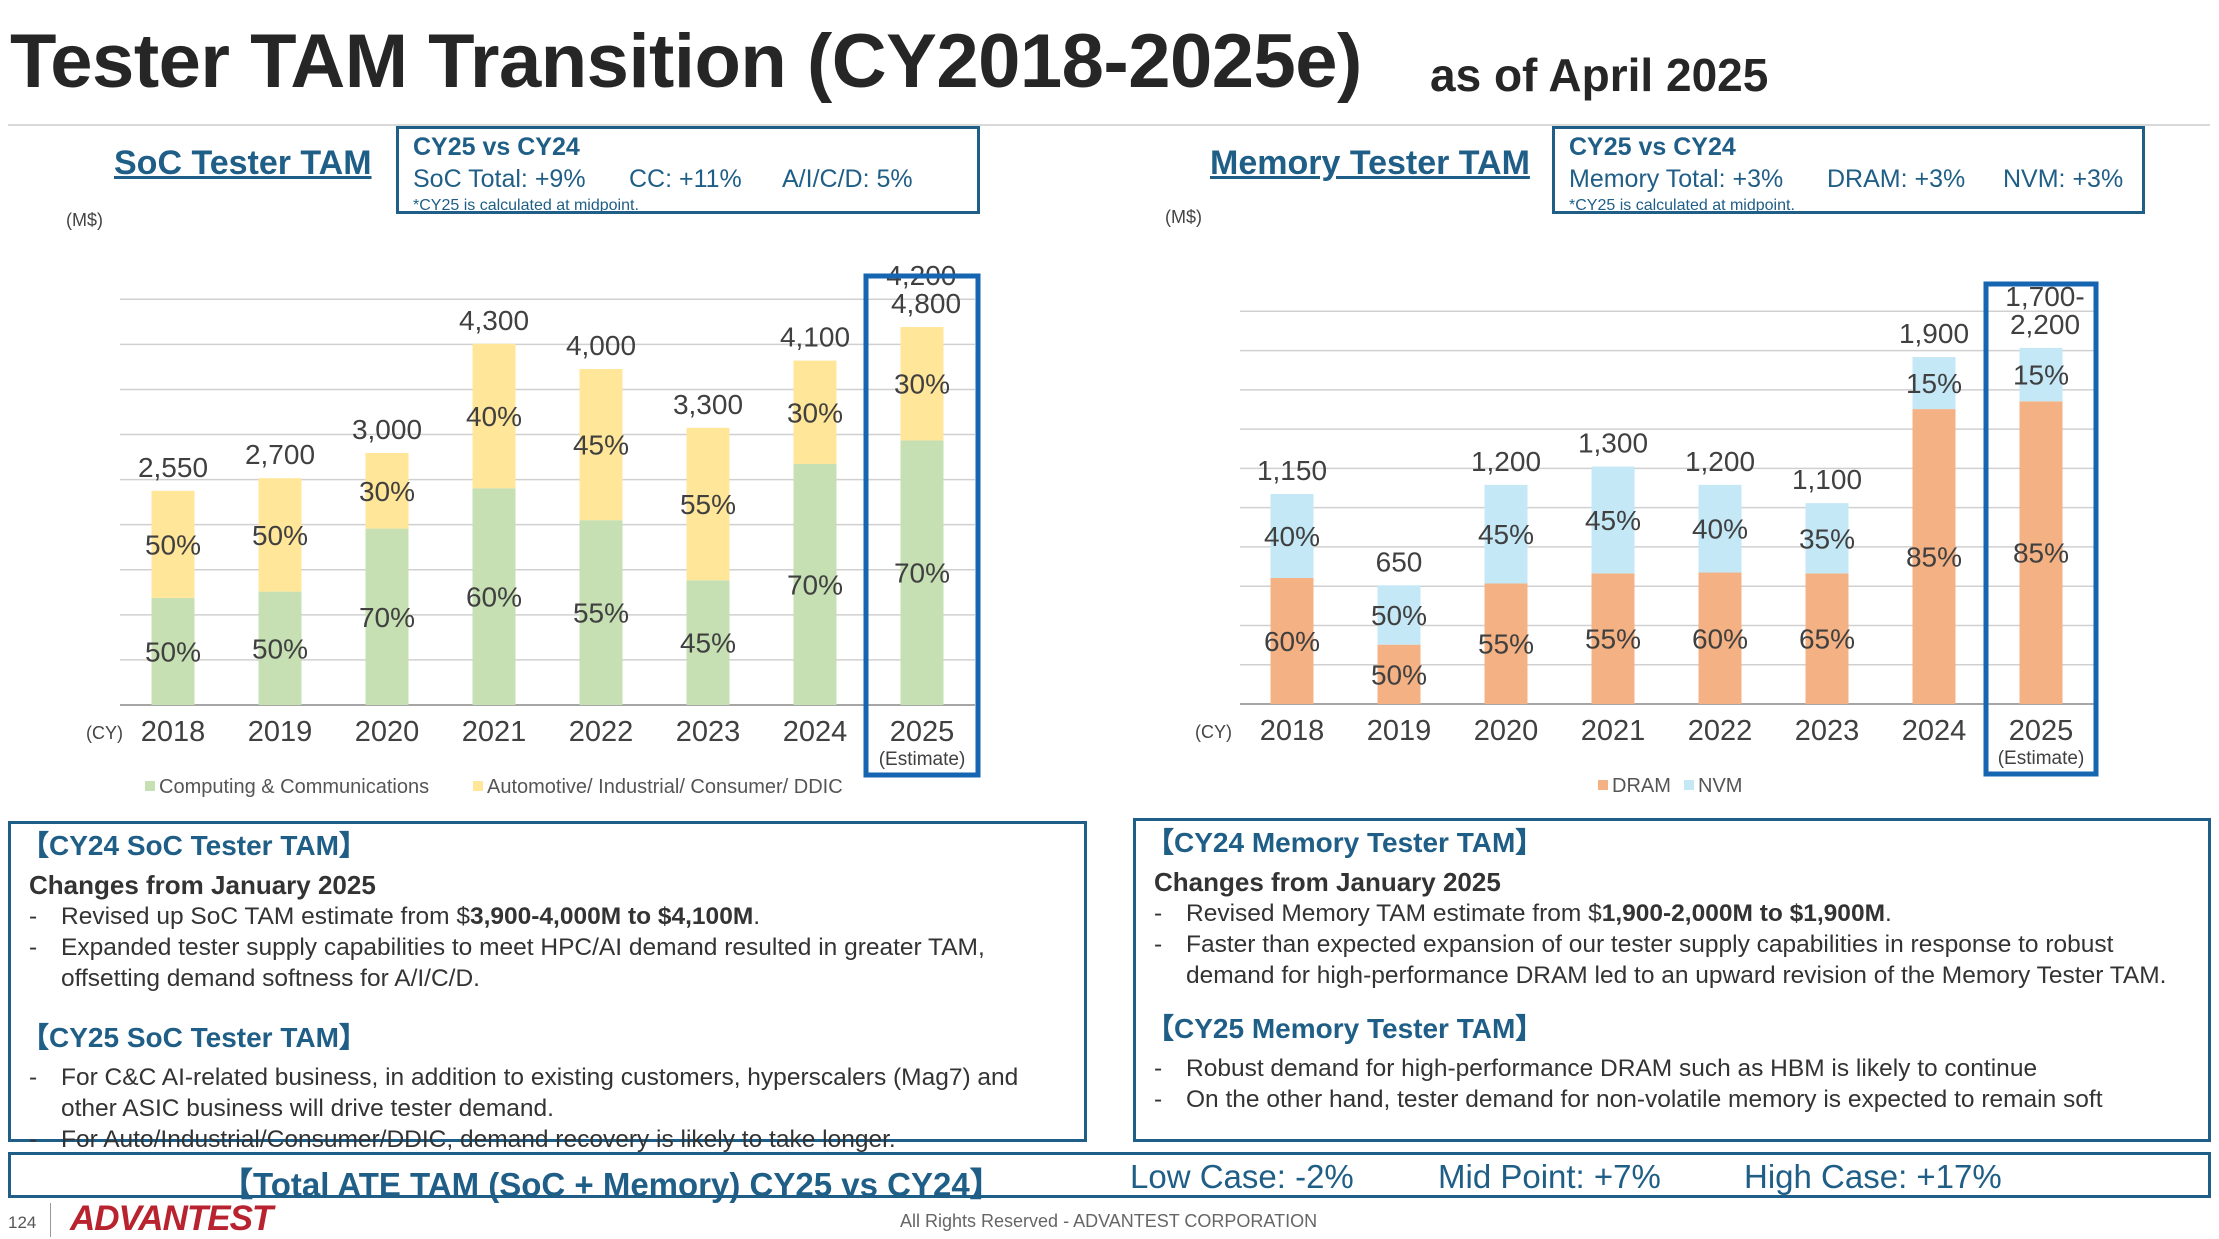 The width and height of the screenshot is (2219, 1239). Describe the element at coordinates (1242, 1176) in the screenshot. I see `low-case-value: Low Case: -2%` at that location.